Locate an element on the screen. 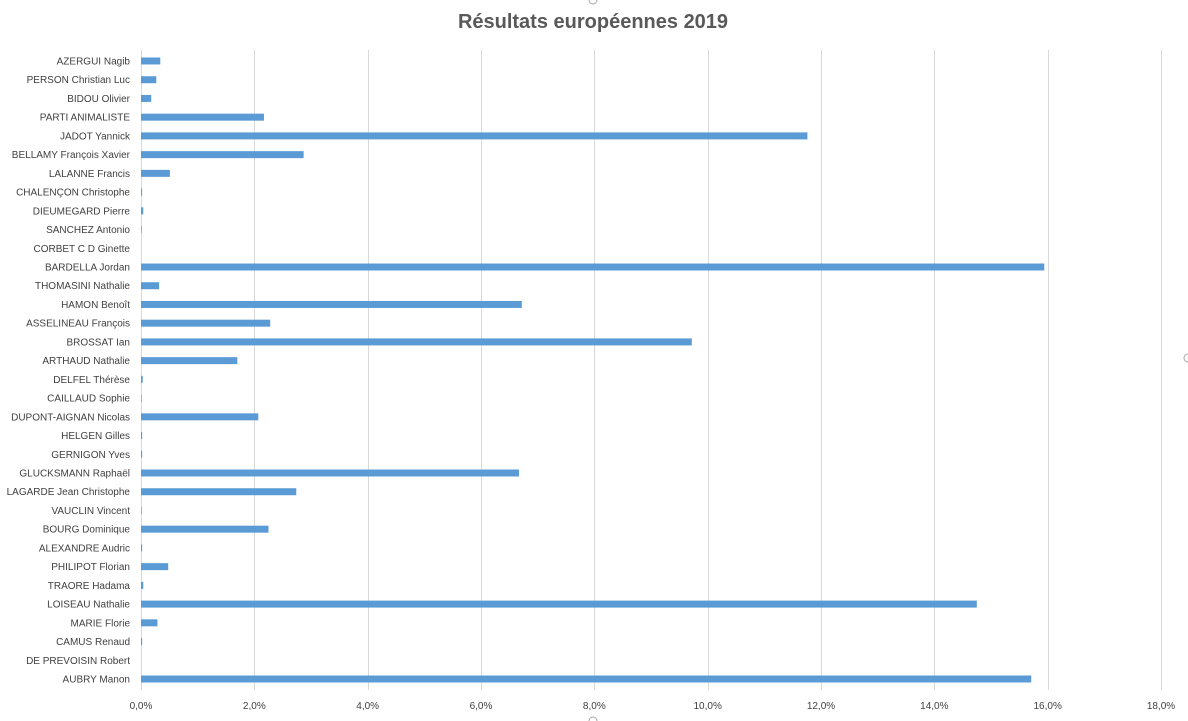 The image size is (1188, 721). category-label: CAMUS Renaud is located at coordinates (93, 642).